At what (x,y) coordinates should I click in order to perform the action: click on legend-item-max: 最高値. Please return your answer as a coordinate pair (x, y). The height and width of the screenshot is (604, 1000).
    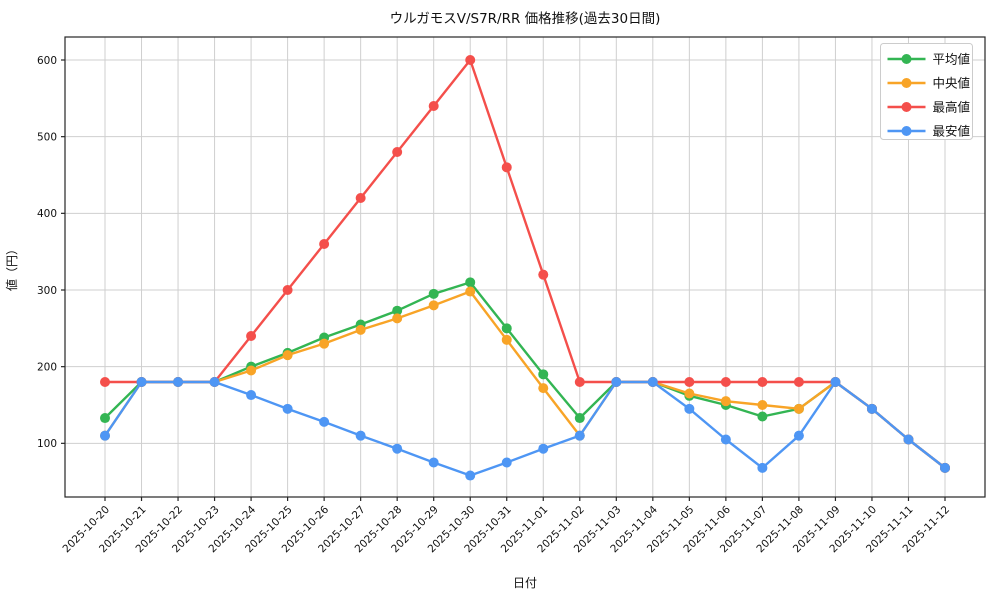
    Looking at the image, I should click on (929, 107).